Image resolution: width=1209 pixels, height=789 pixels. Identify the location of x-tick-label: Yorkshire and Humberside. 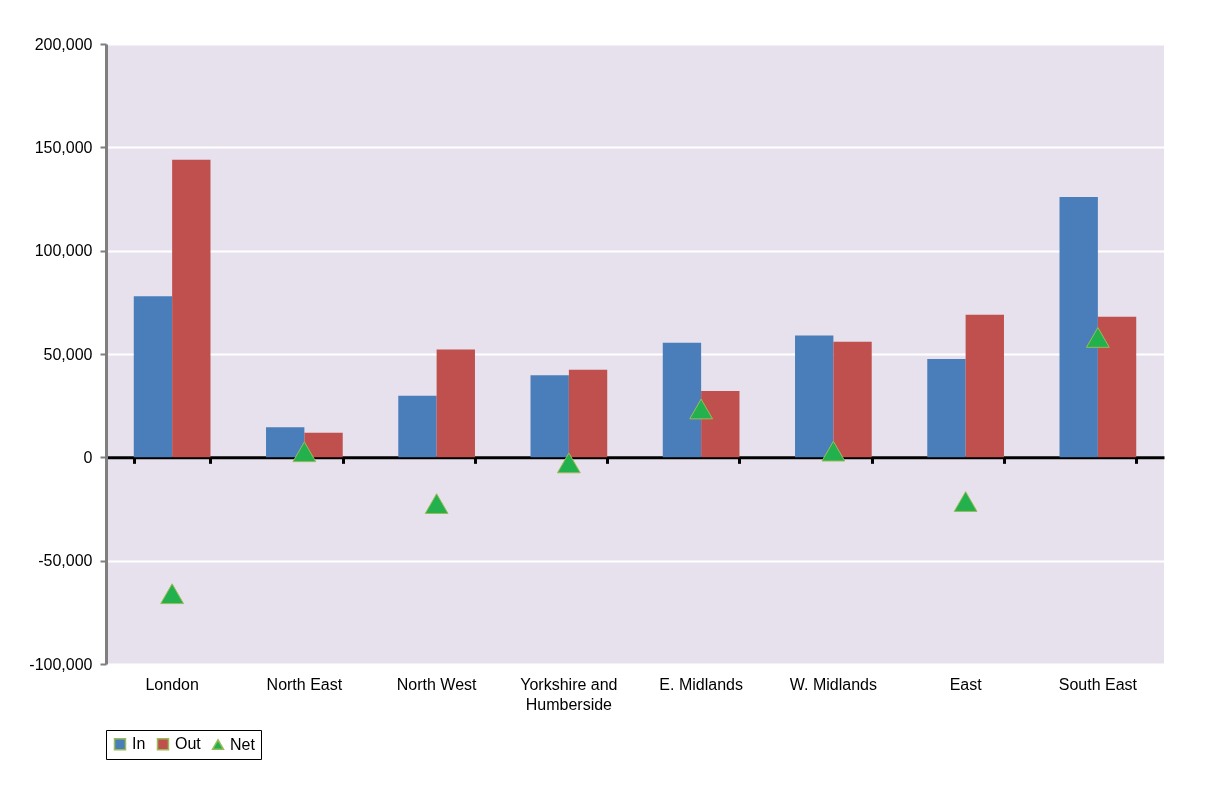
(569, 694).